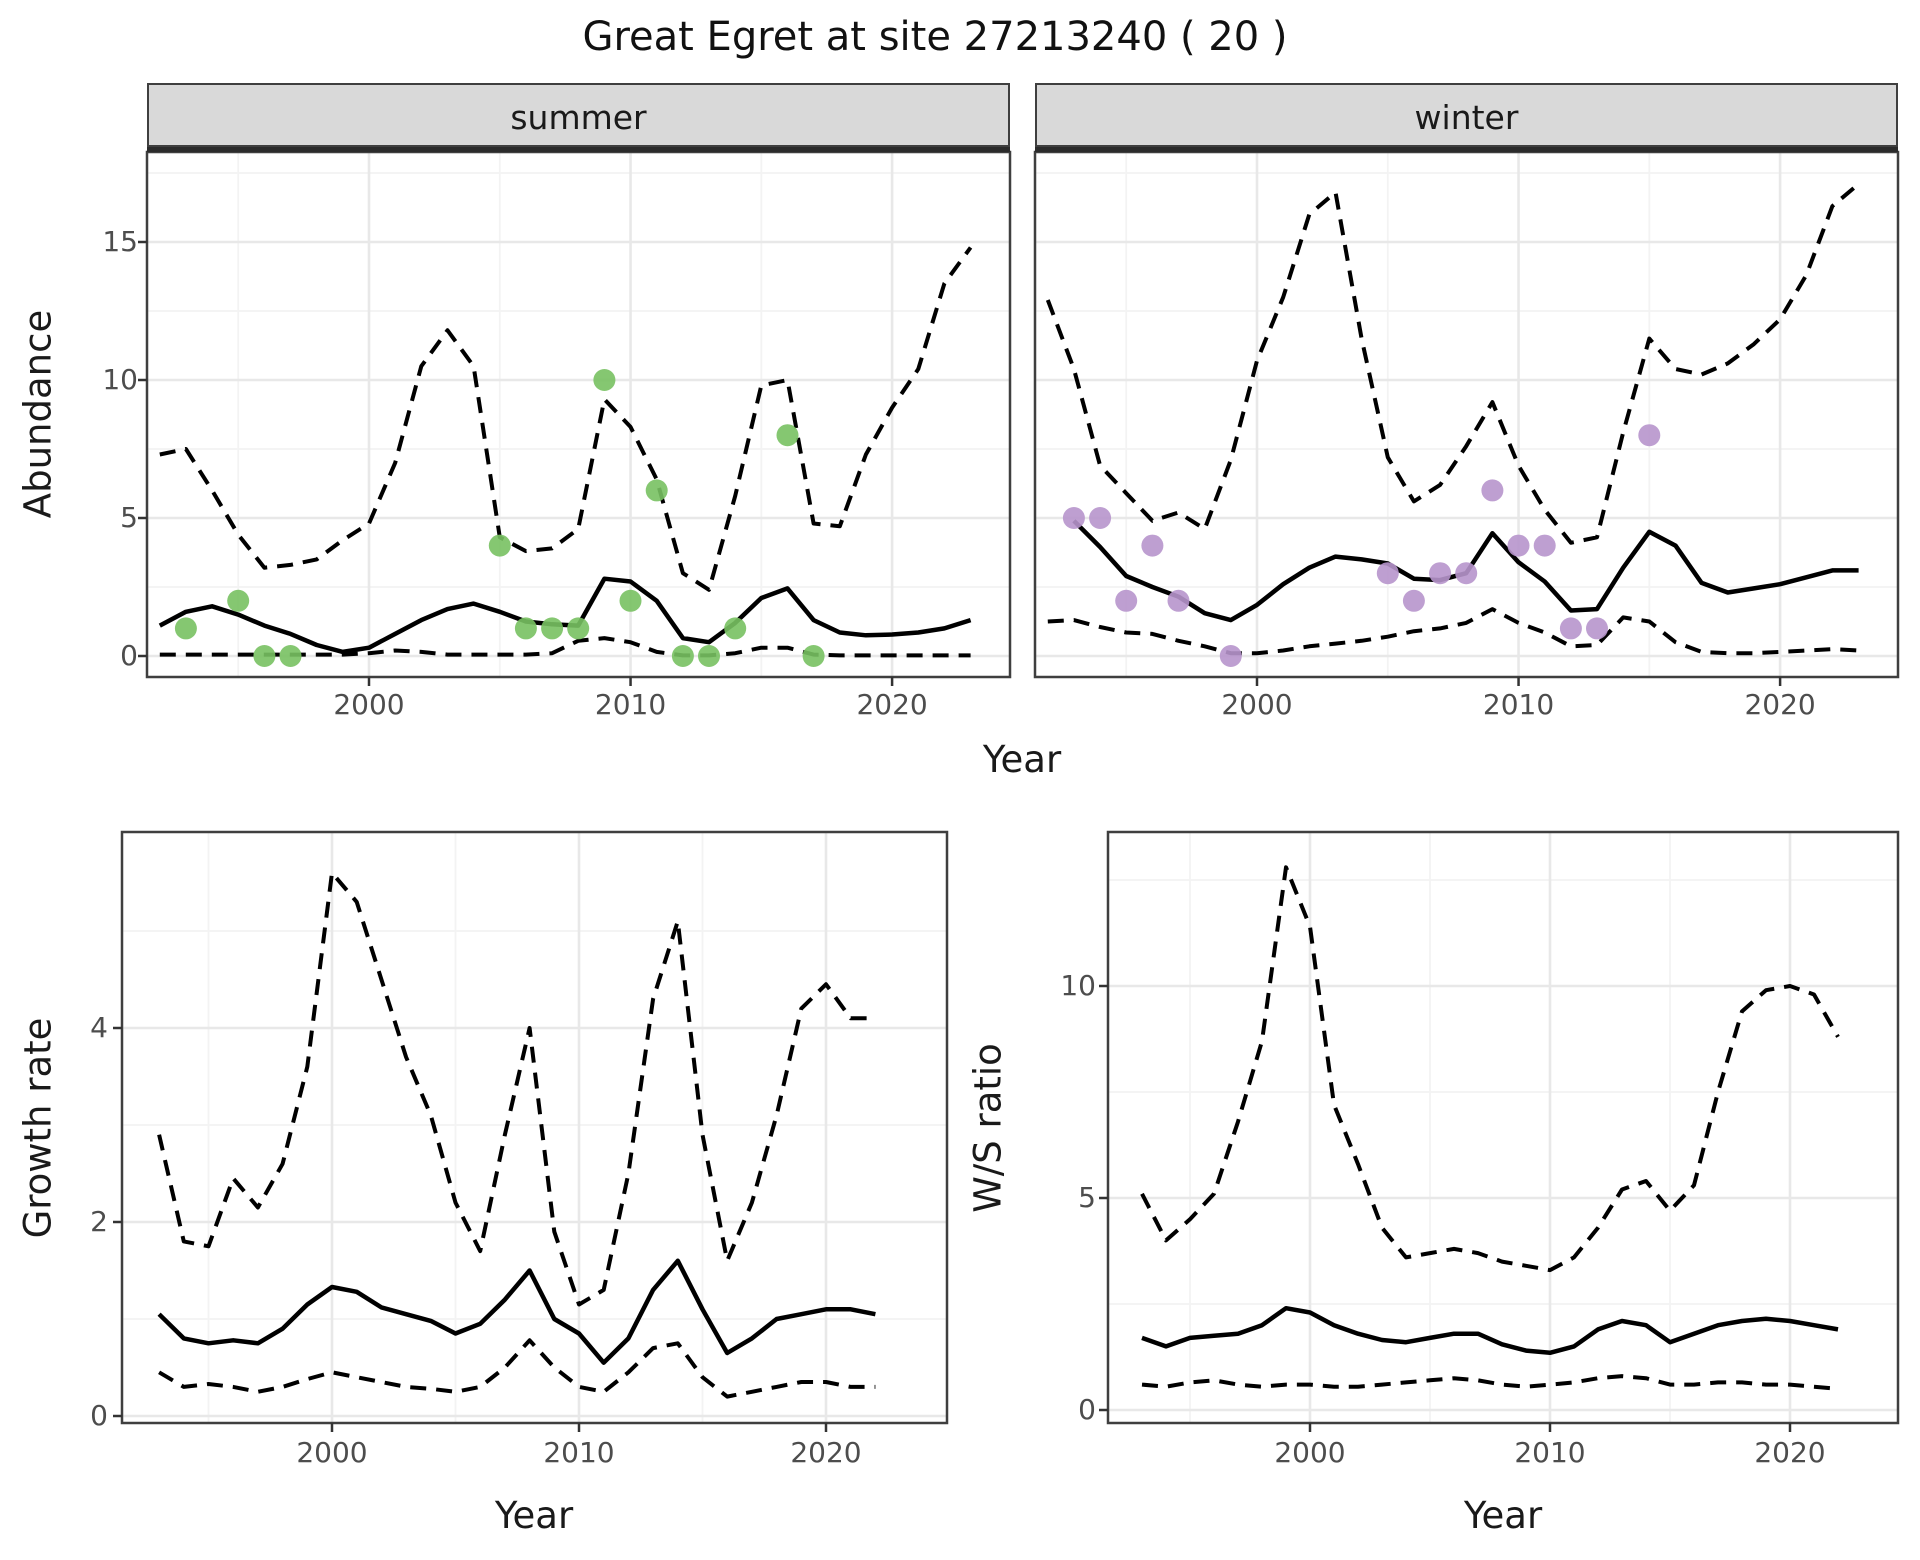 The height and width of the screenshot is (1560, 1920). I want to click on facet-strip-winter-border, so click(1466, 149).